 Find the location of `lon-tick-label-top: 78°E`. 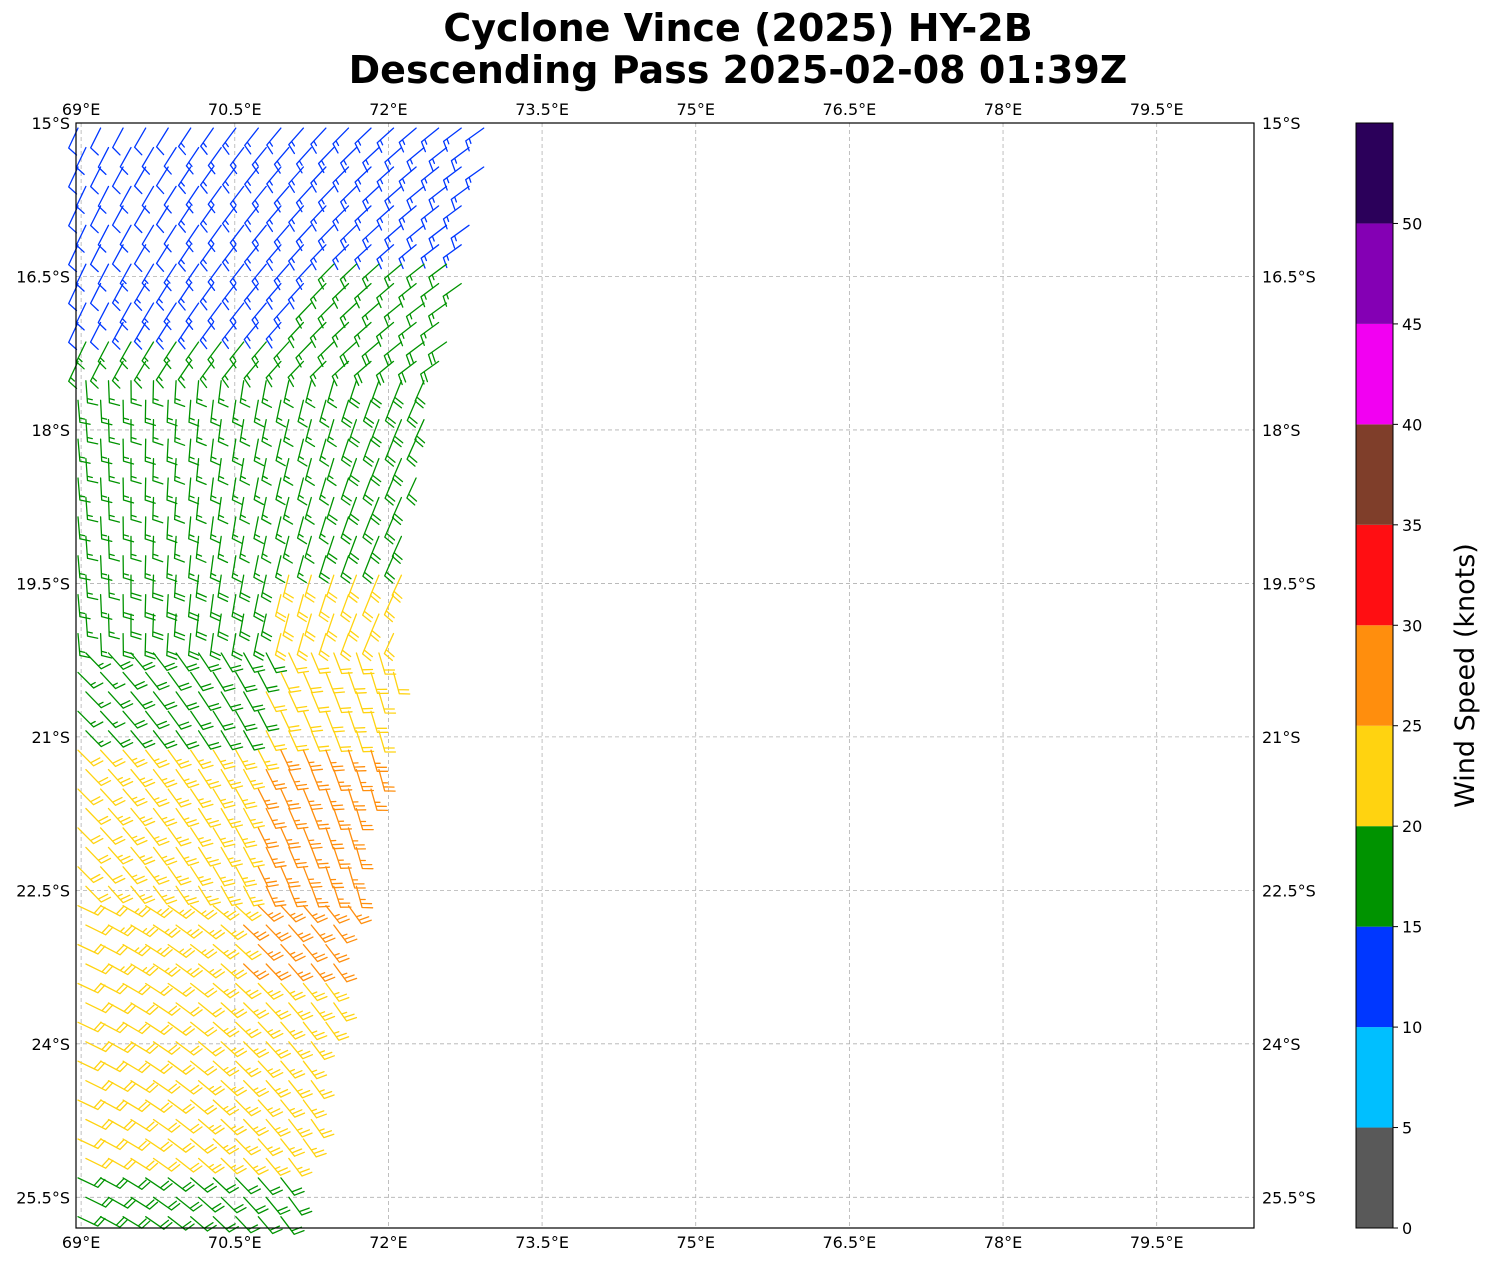

lon-tick-label-top: 78°E is located at coordinates (1003, 109).